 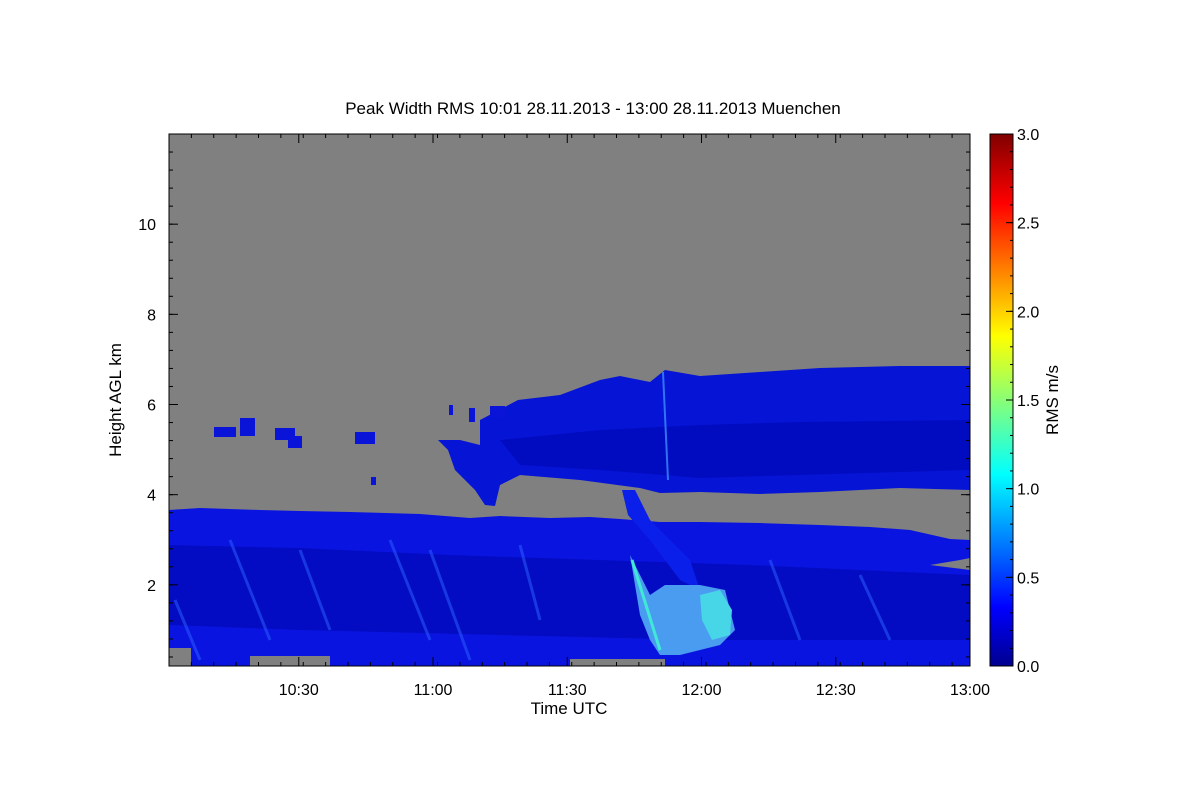 I want to click on lower-layer-streaks, so click(x=532, y=600).